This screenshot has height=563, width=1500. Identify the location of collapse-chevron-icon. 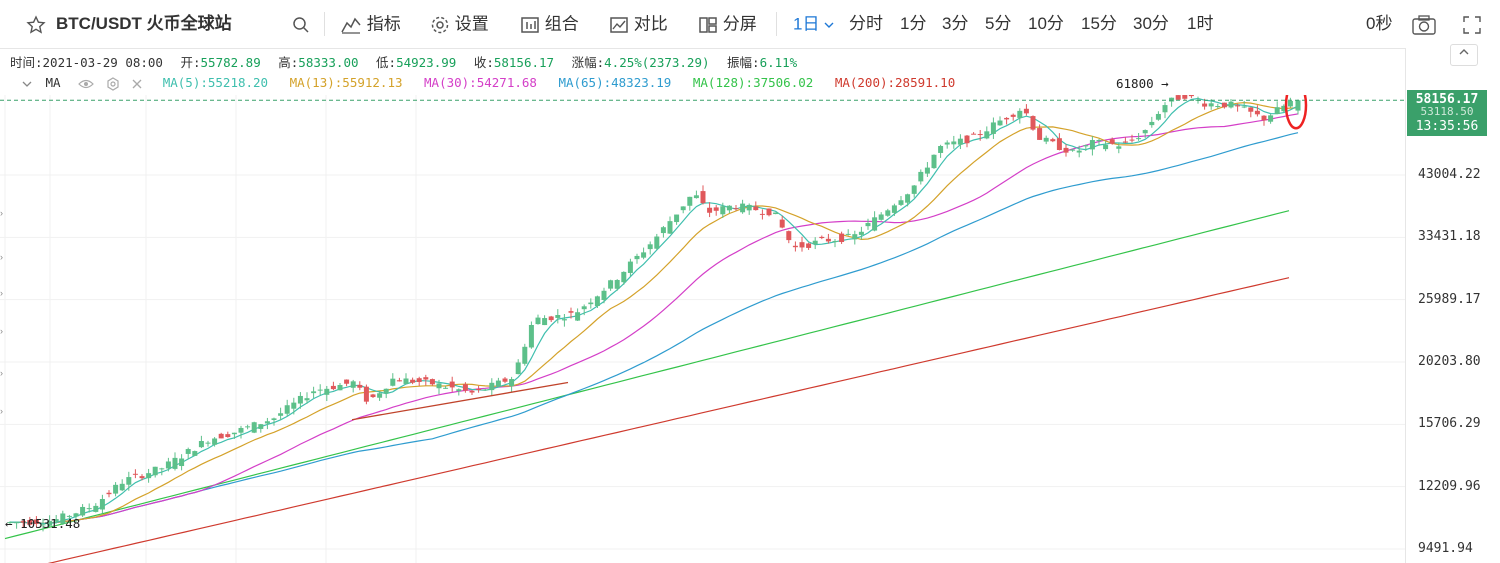
(27, 84).